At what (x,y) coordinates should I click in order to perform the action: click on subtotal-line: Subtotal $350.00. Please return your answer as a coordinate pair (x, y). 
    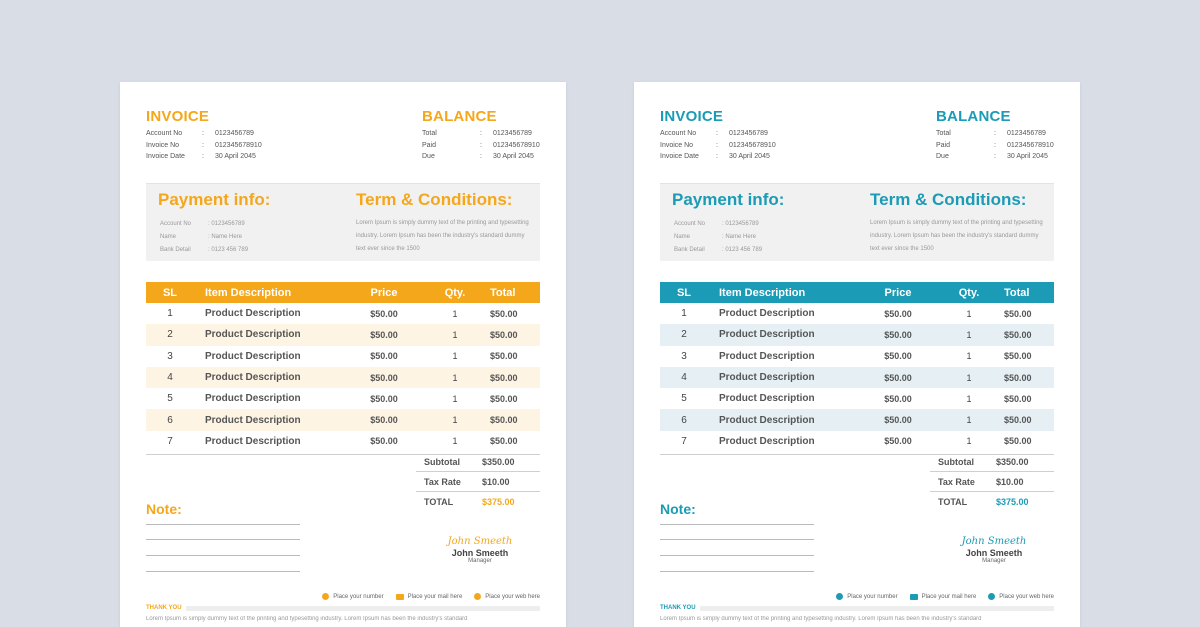
    Looking at the image, I should click on (478, 462).